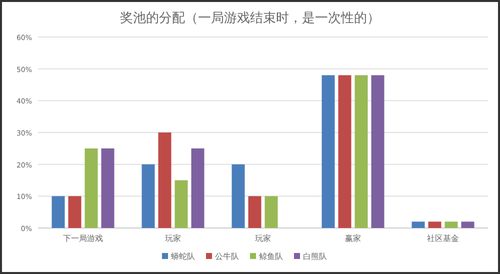  What do you see at coordinates (271, 256) in the screenshot?
I see `legend-label: 鲸鱼队` at bounding box center [271, 256].